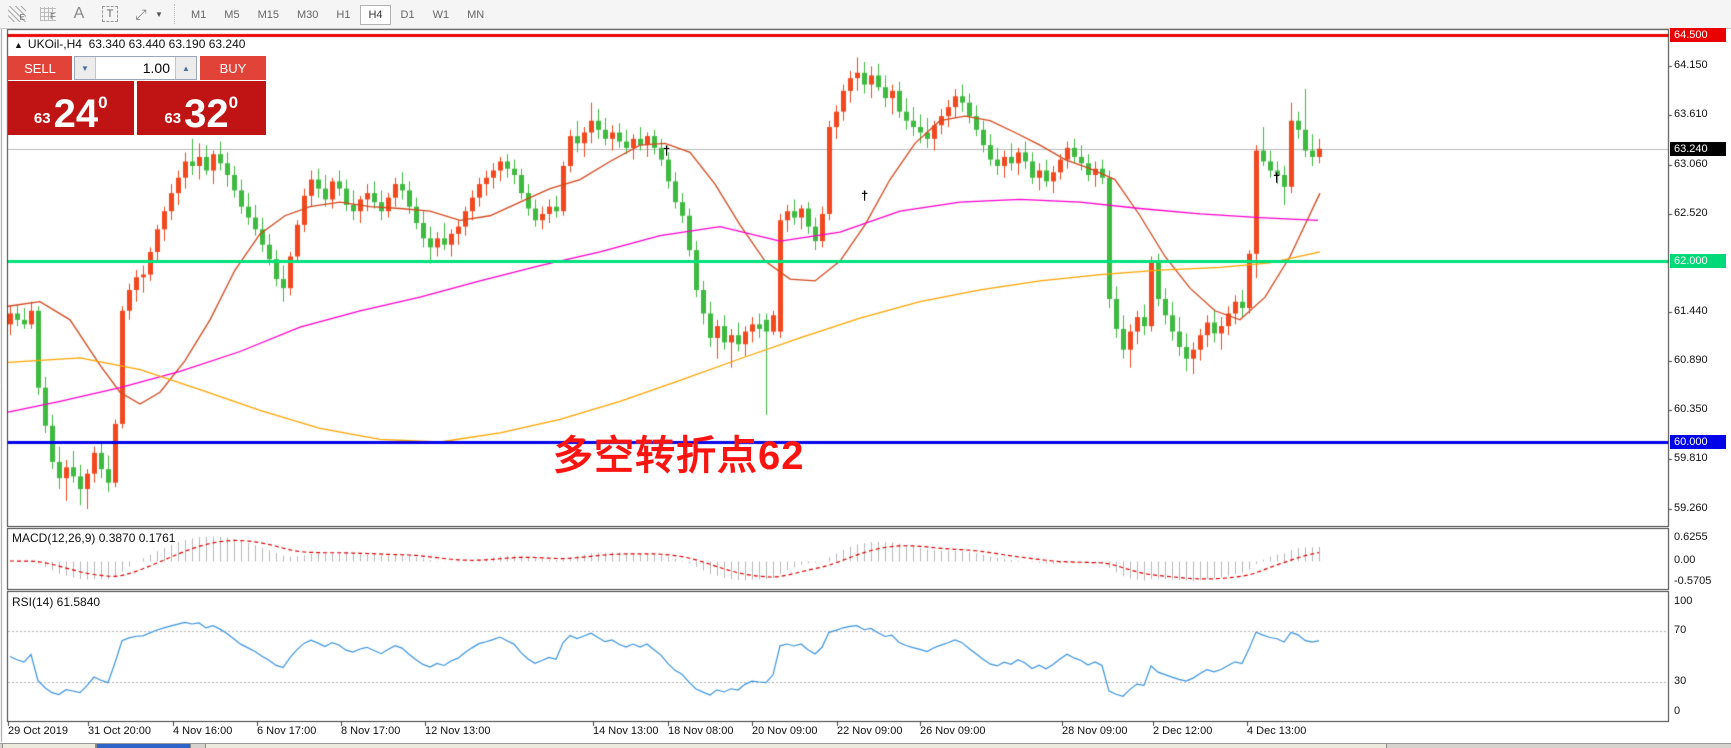 The height and width of the screenshot is (748, 1731). Describe the element at coordinates (441, 15) in the screenshot. I see `timeframe-button-w1: W1` at that location.